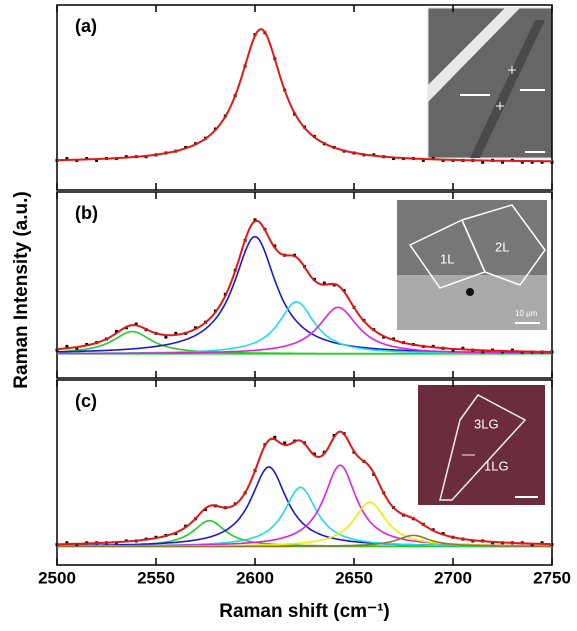  Describe the element at coordinates (86, 213) in the screenshot. I see `panel-label: (b)` at that location.